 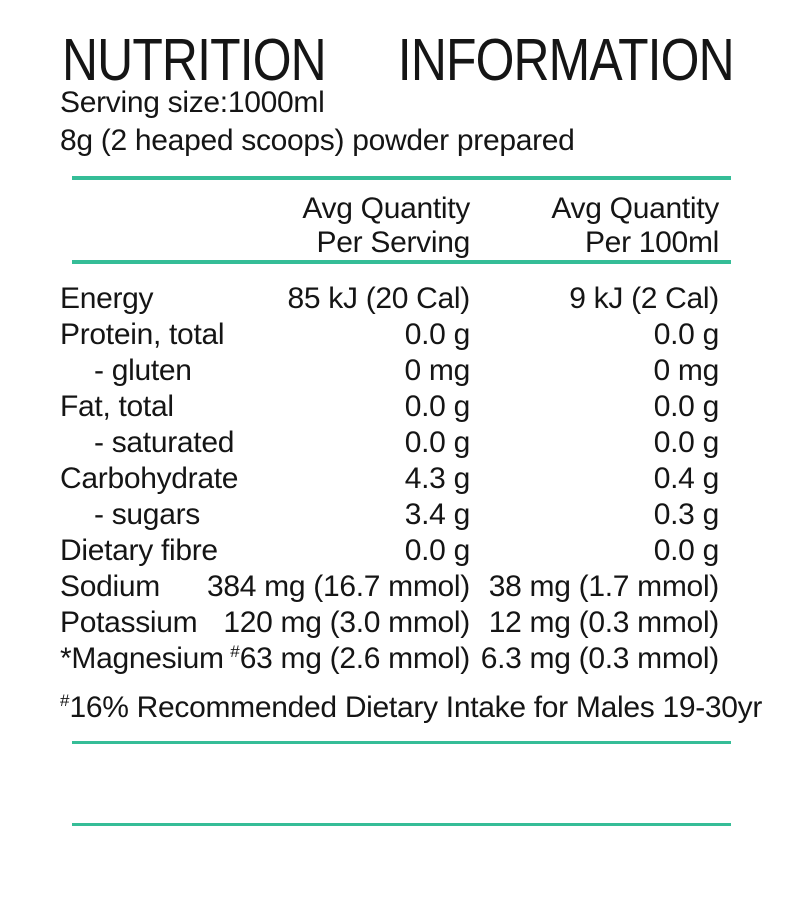 What do you see at coordinates (604, 622) in the screenshot?
I see `row-value-per-100ml: 12 mg (0.3 mmol)` at bounding box center [604, 622].